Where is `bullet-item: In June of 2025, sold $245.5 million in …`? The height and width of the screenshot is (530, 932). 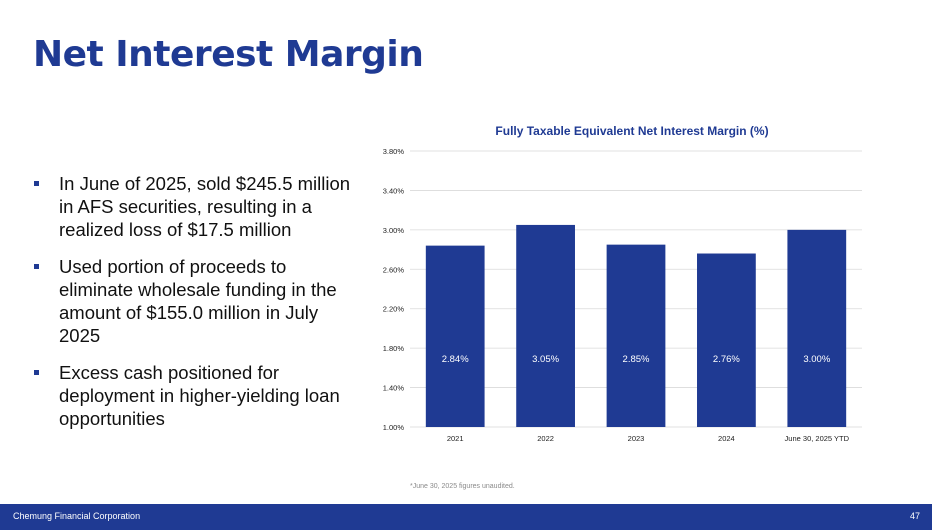 bullet-item: In June of 2025, sold $245.5 million in … is located at coordinates (194, 206).